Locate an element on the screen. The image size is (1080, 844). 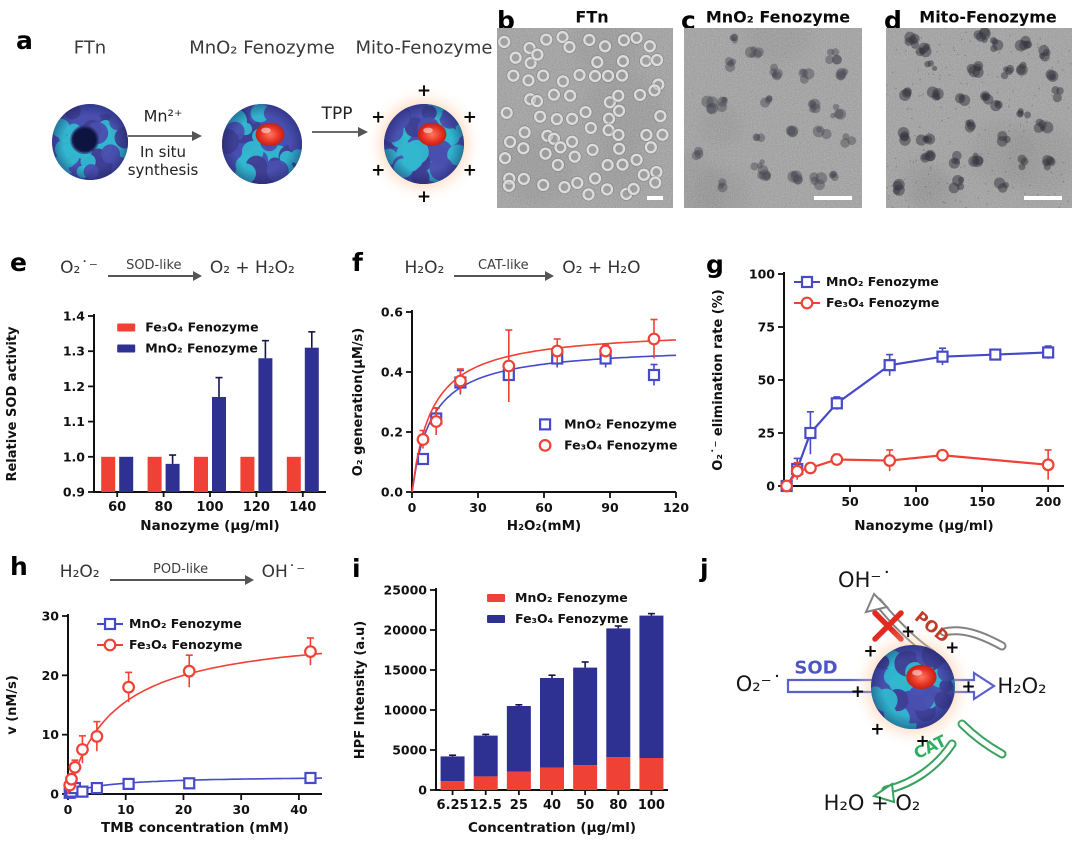
svg-text: 100 is located at coordinates (762, 274).